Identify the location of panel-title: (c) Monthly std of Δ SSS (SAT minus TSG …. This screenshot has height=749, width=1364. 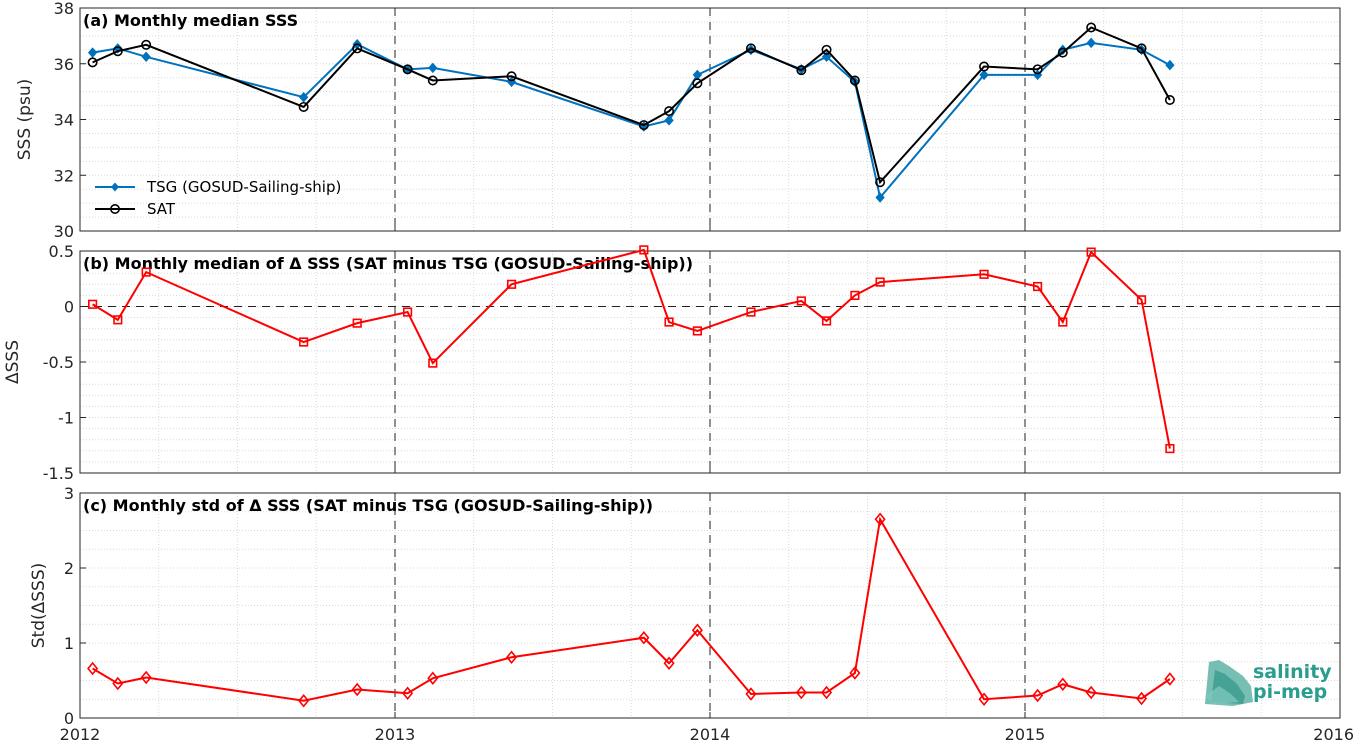
(368, 505).